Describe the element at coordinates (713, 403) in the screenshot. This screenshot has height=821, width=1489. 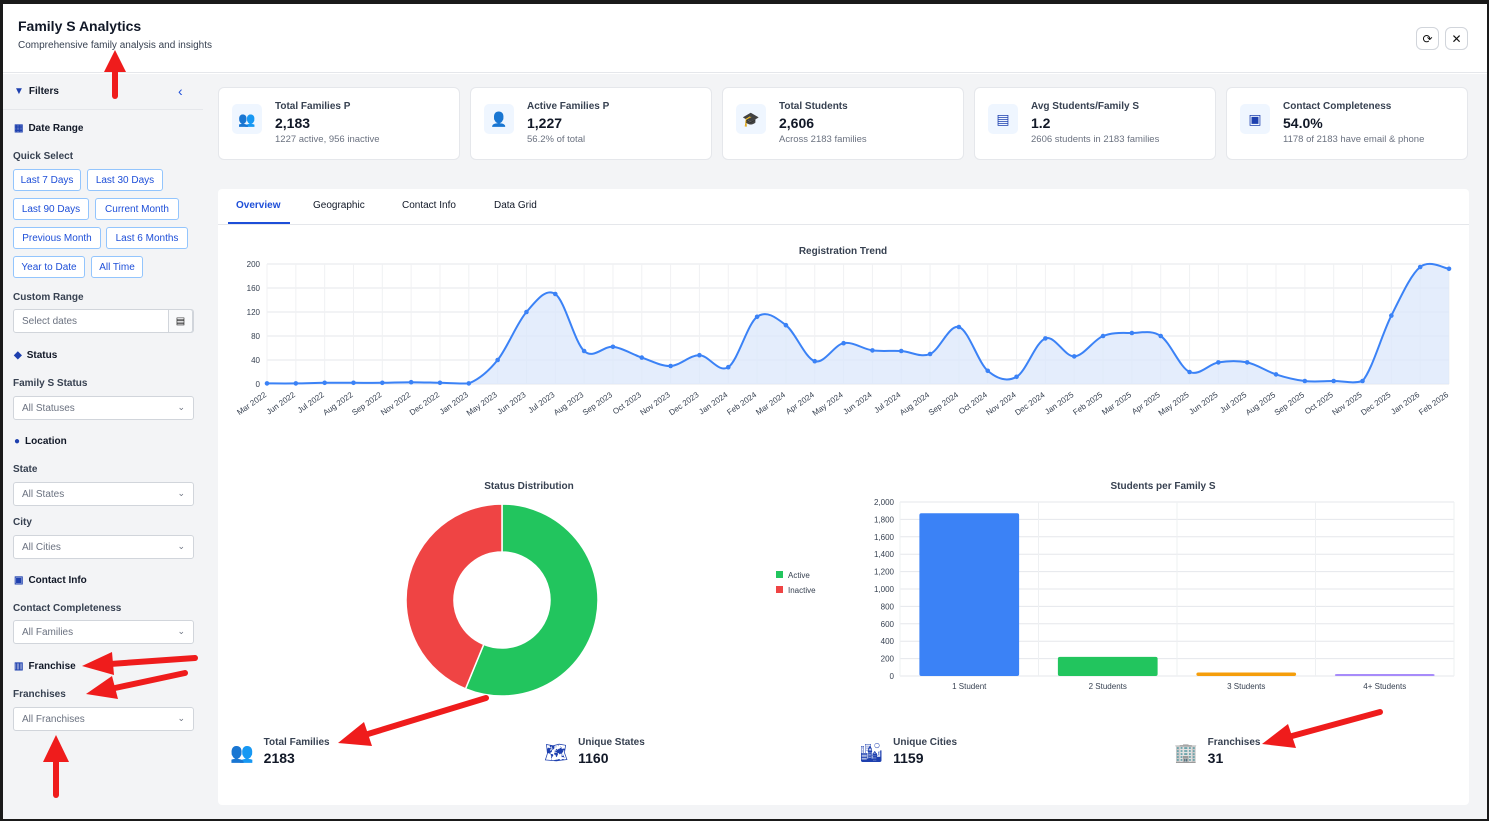
I see `x-tick-label: Jan 2024` at that location.